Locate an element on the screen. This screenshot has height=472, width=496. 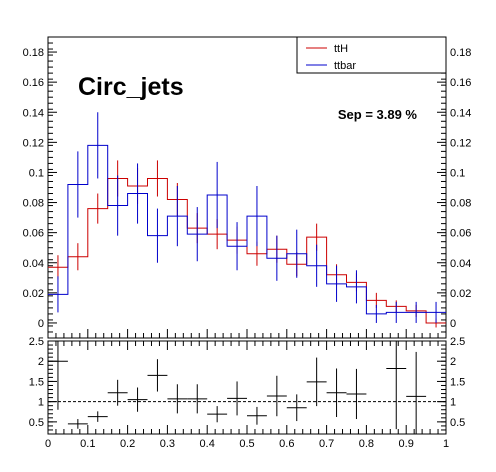
separation-annotation: Sep = 3.89 % is located at coordinates (378, 114).